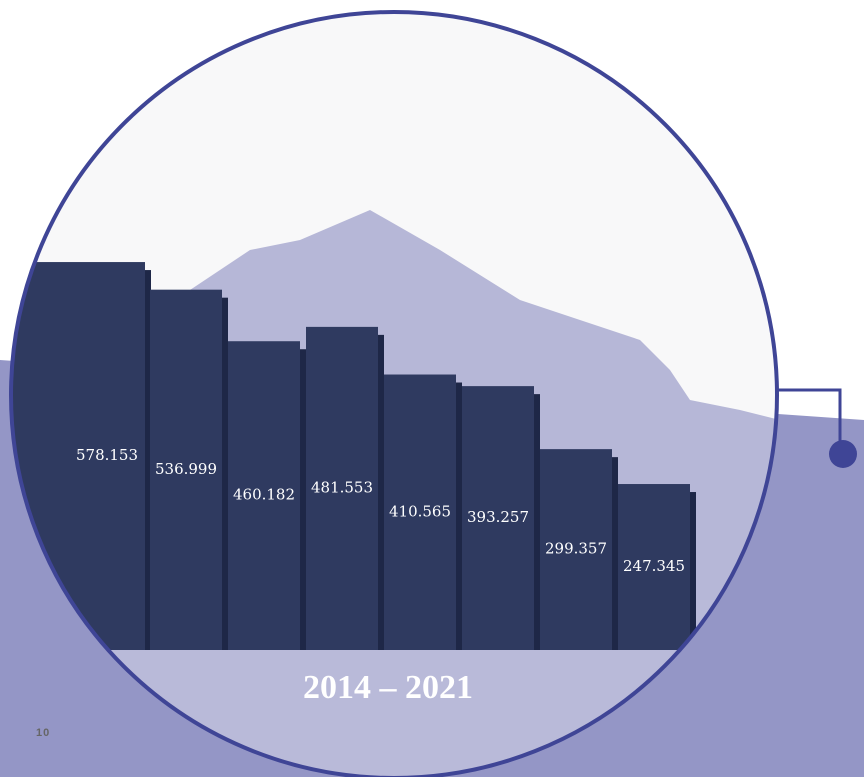  I want to click on connector, so click(810, 420).